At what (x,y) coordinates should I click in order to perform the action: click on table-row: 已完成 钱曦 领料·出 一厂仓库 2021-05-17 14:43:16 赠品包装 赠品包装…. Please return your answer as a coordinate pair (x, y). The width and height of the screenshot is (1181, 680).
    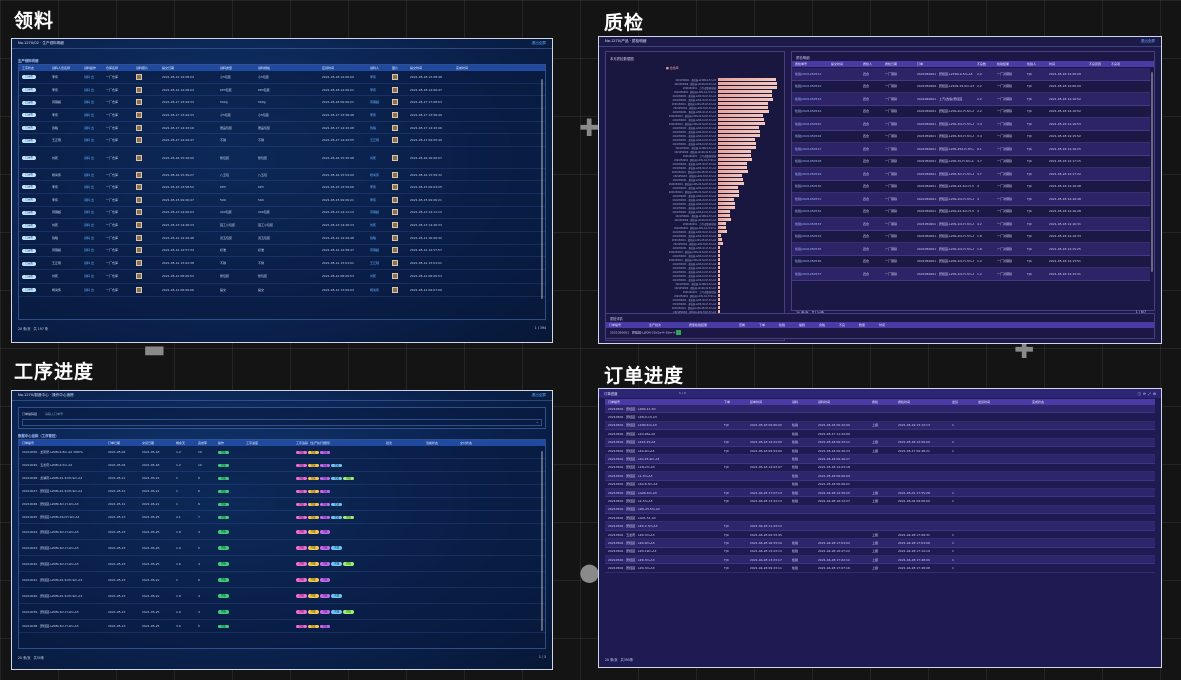
    Looking at the image, I should click on (282, 128).